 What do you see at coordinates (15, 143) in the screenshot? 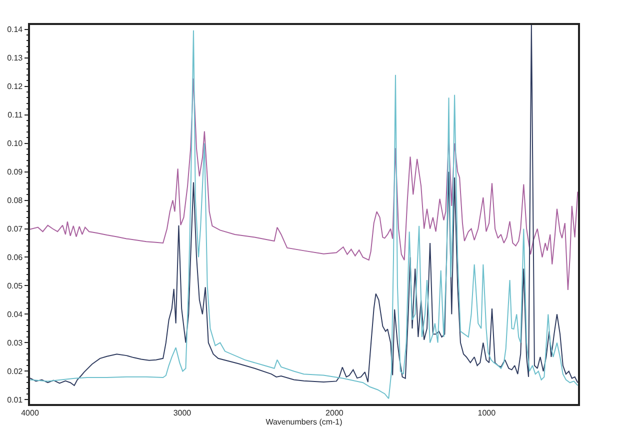
I see `y-tick-label: 0.10` at bounding box center [15, 143].